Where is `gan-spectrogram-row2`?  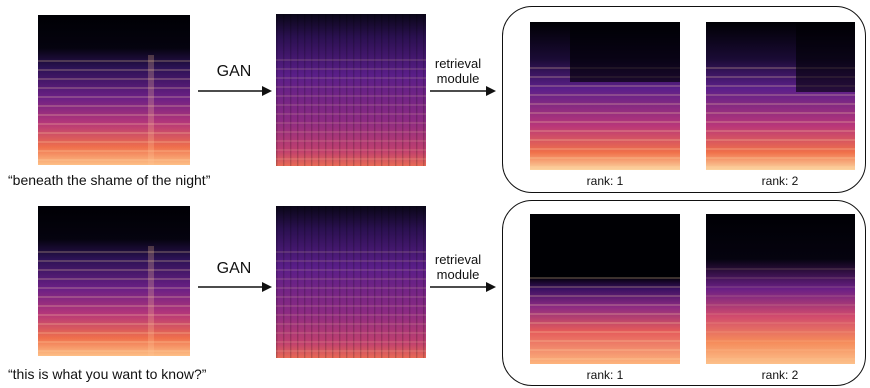 gan-spectrogram-row2 is located at coordinates (351, 282).